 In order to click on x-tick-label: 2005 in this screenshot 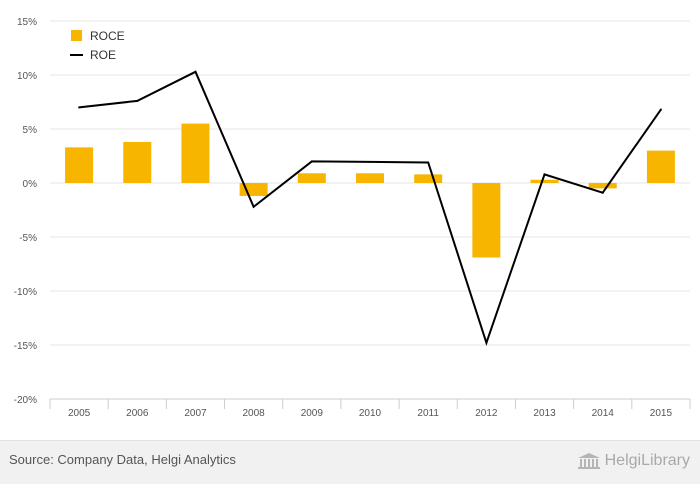, I will do `click(79, 413)`.